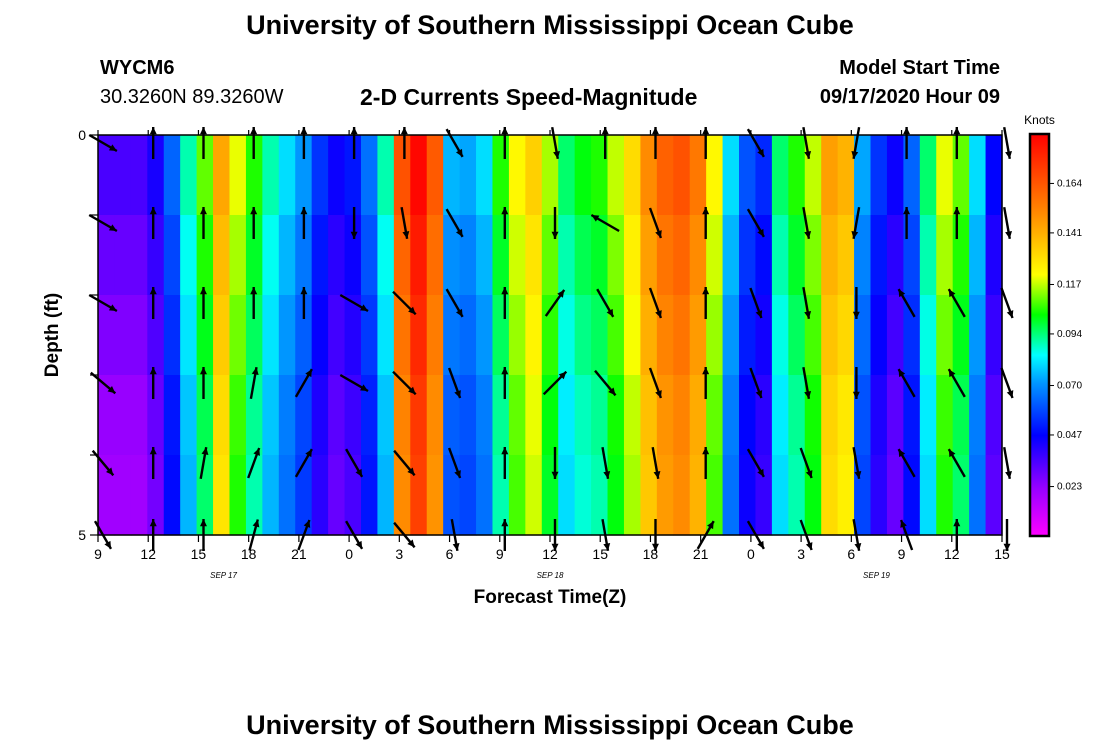 The image size is (1100, 750). I want to click on colorbar-tick-label: 0.141, so click(1069, 233).